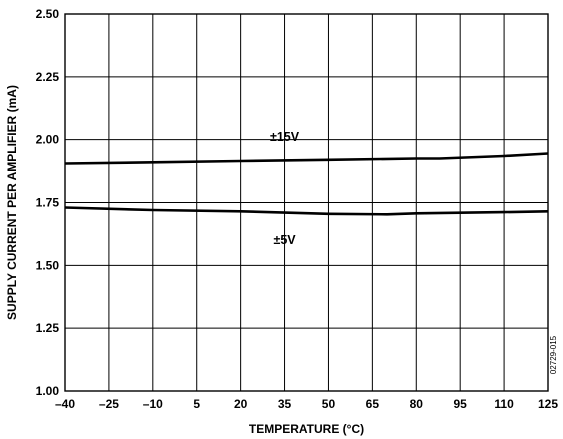 The height and width of the screenshot is (439, 563). What do you see at coordinates (306, 404) in the screenshot?
I see `x-tick-labels: –40 –25 –10 5 20 35 50 65 80 95 110 125` at bounding box center [306, 404].